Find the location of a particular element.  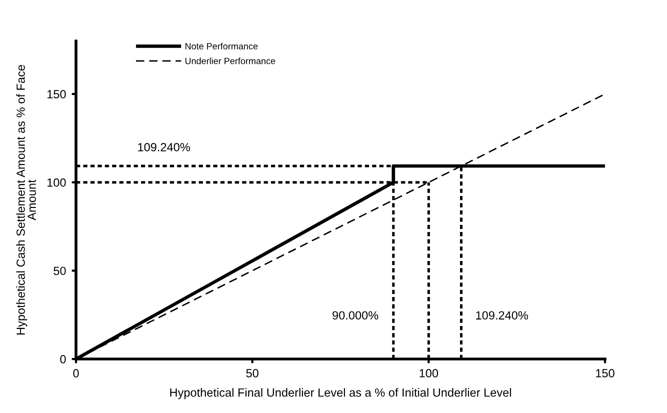

y-tick-label: 150 is located at coordinates (56, 94).